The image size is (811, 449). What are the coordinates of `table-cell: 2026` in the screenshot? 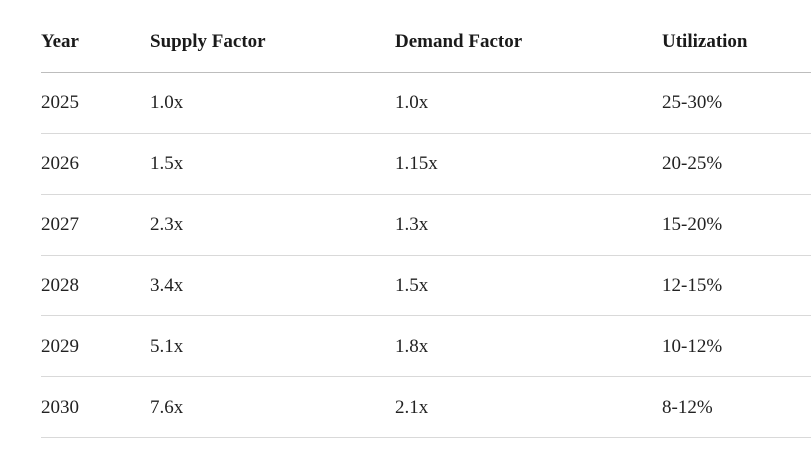 It's located at (60, 163).